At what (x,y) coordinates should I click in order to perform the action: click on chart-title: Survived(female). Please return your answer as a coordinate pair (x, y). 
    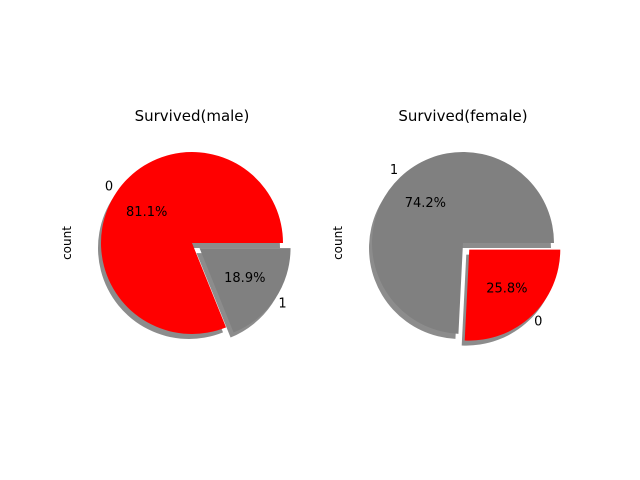
    Looking at the image, I should click on (462, 116).